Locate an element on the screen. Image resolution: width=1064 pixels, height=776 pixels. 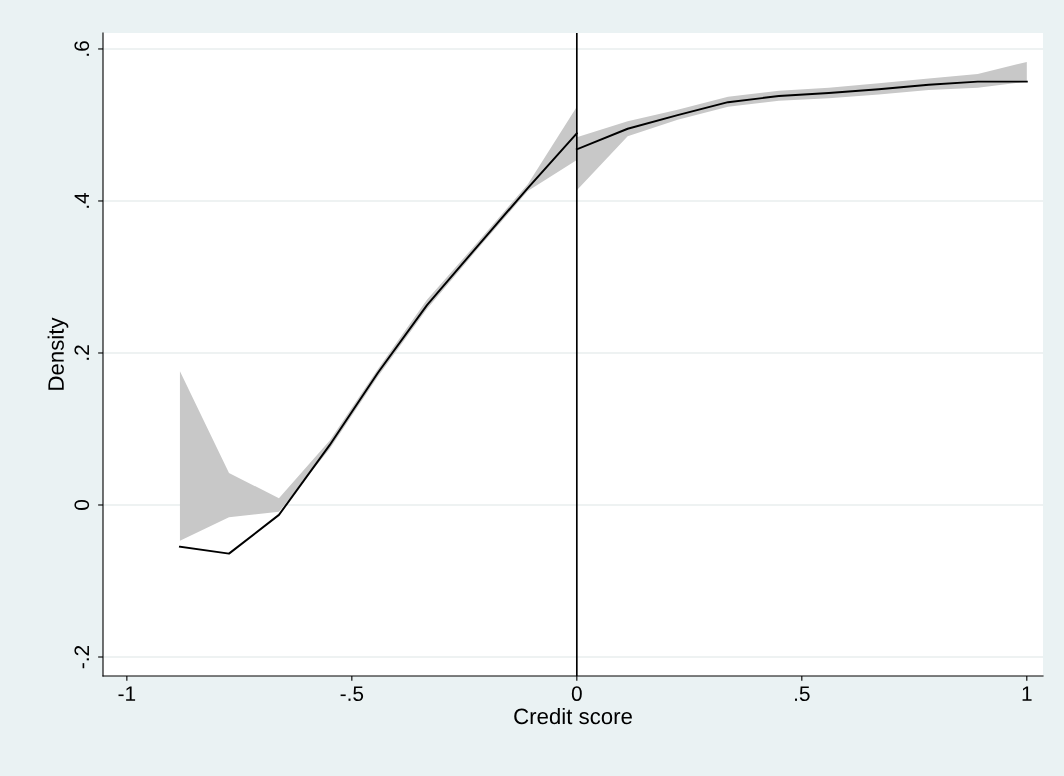
x-tick-label: 0 is located at coordinates (576, 694).